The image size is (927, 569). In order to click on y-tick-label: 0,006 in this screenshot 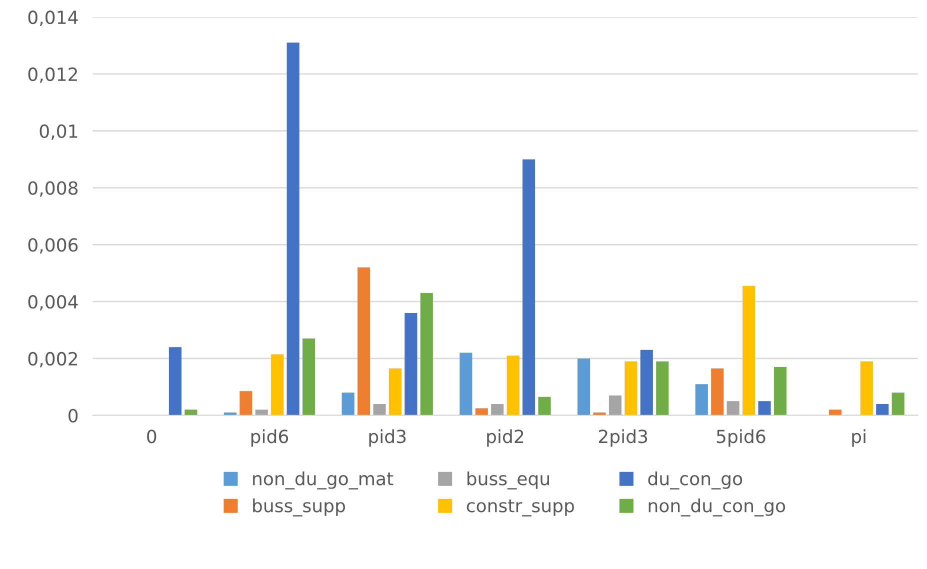, I will do `click(53, 246)`.